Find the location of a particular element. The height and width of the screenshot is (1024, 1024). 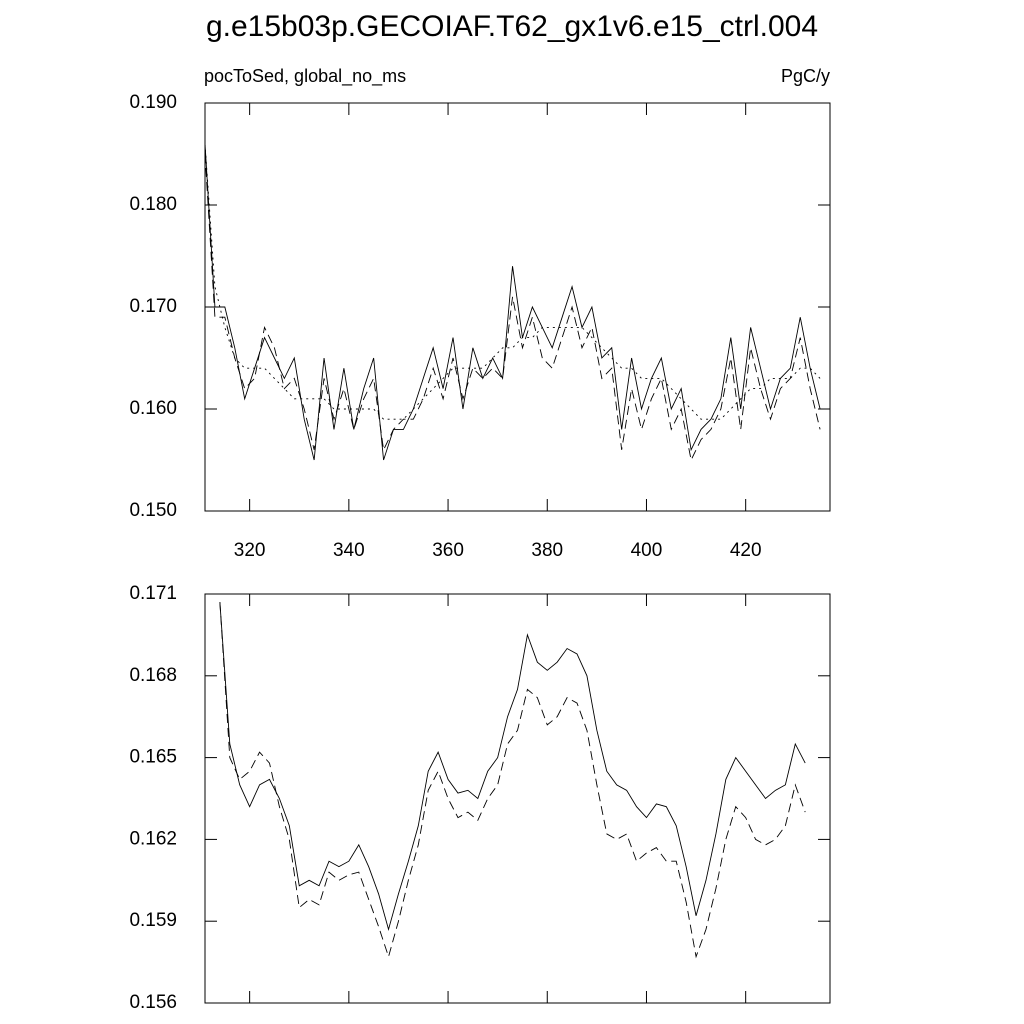

units: PgC/y is located at coordinates (805, 76).